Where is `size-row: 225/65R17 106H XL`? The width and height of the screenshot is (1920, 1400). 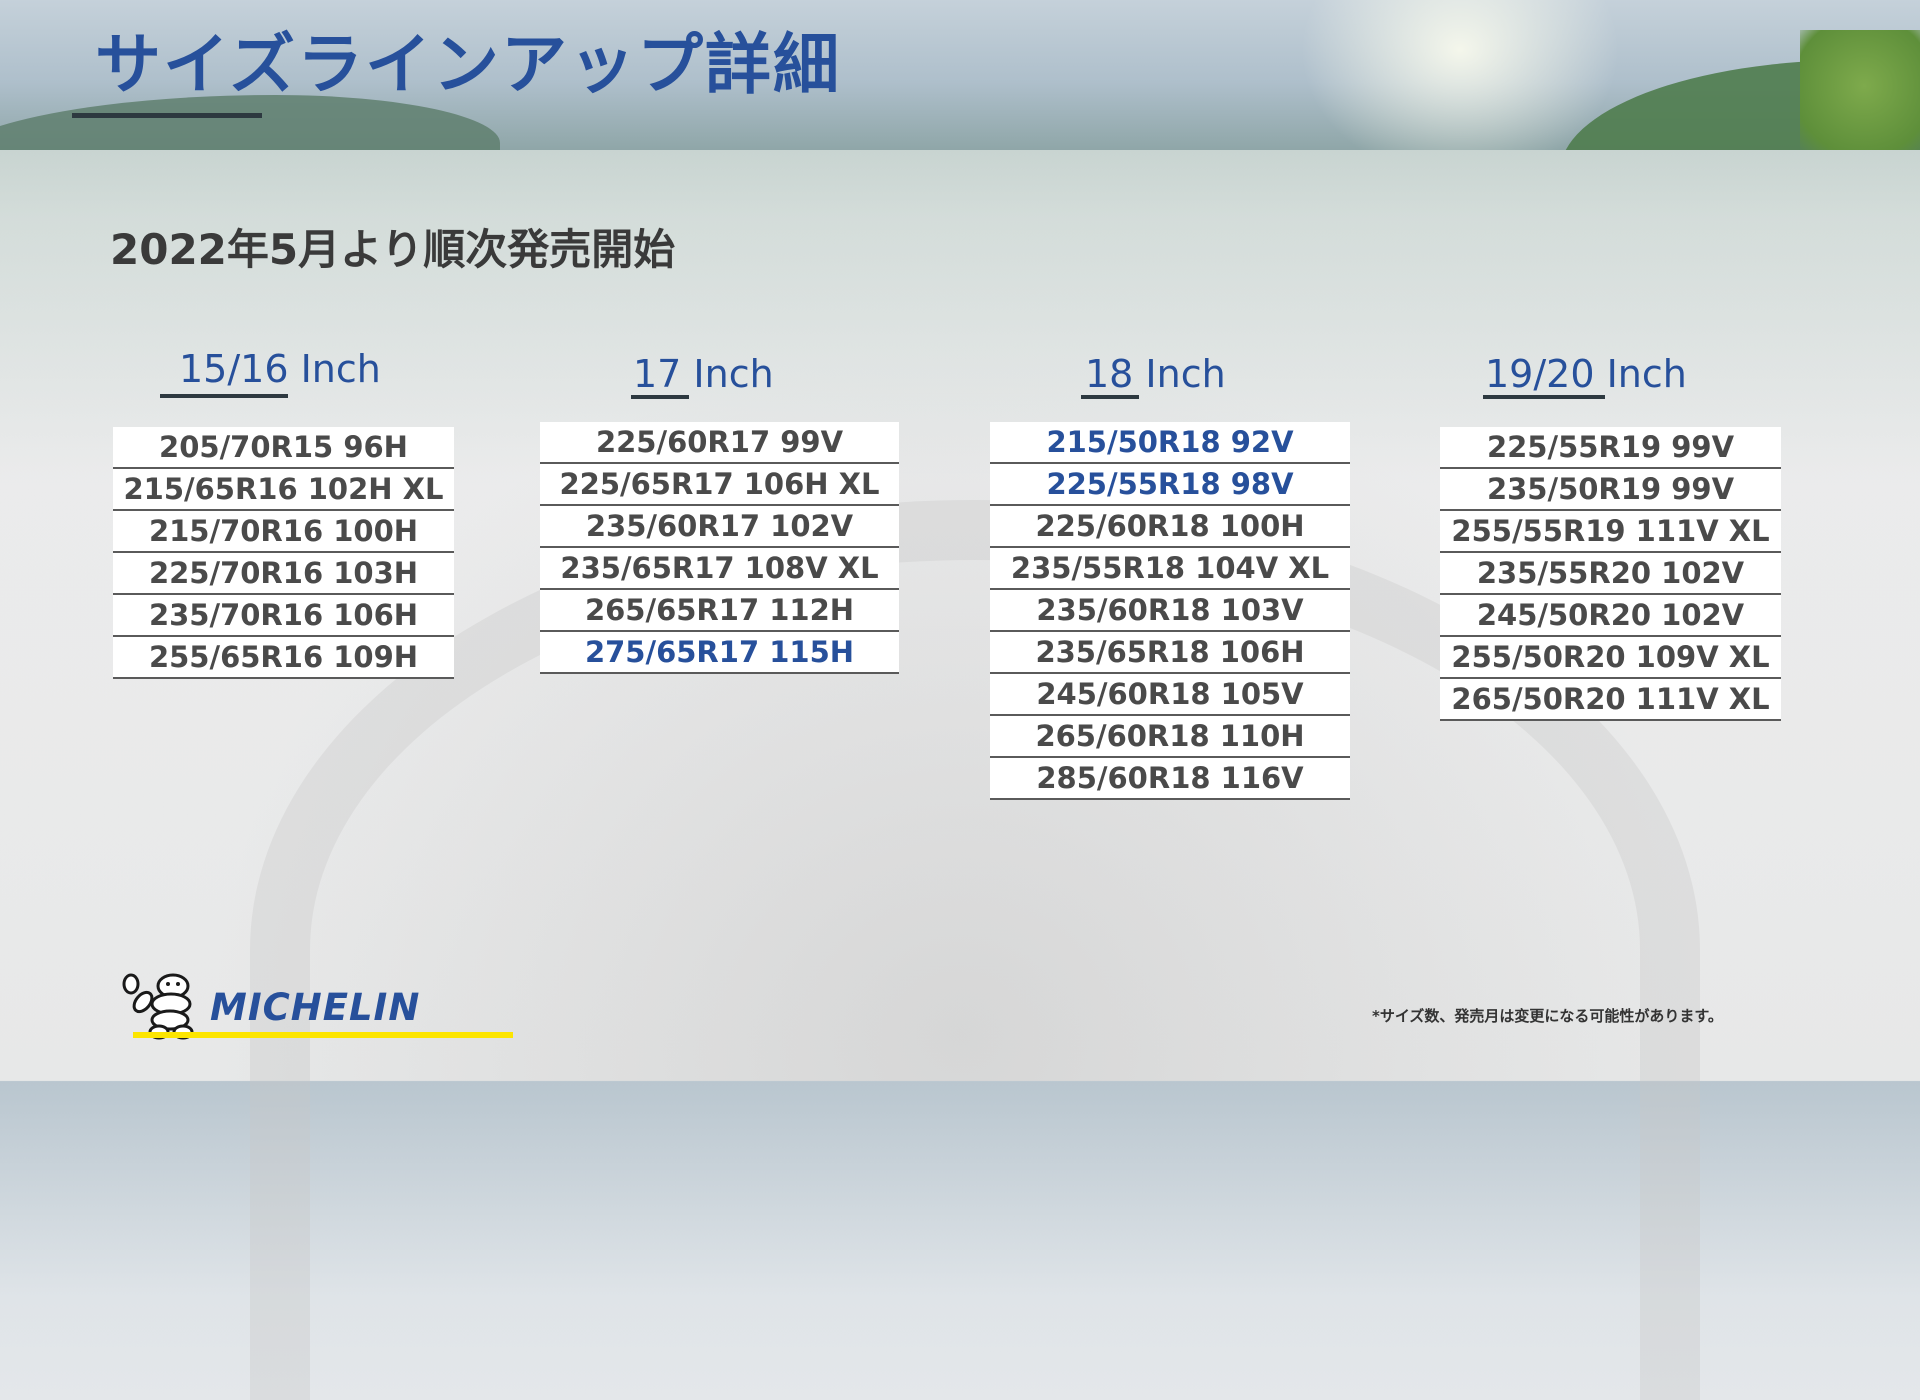
size-row: 225/65R17 106H XL is located at coordinates (719, 485).